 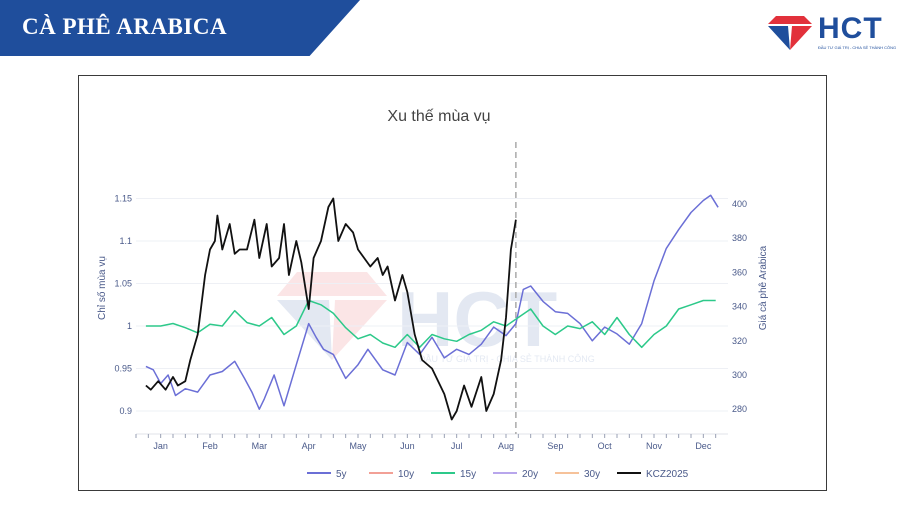 What do you see at coordinates (850, 28) in the screenshot?
I see `logo-text: HCT` at bounding box center [850, 28].